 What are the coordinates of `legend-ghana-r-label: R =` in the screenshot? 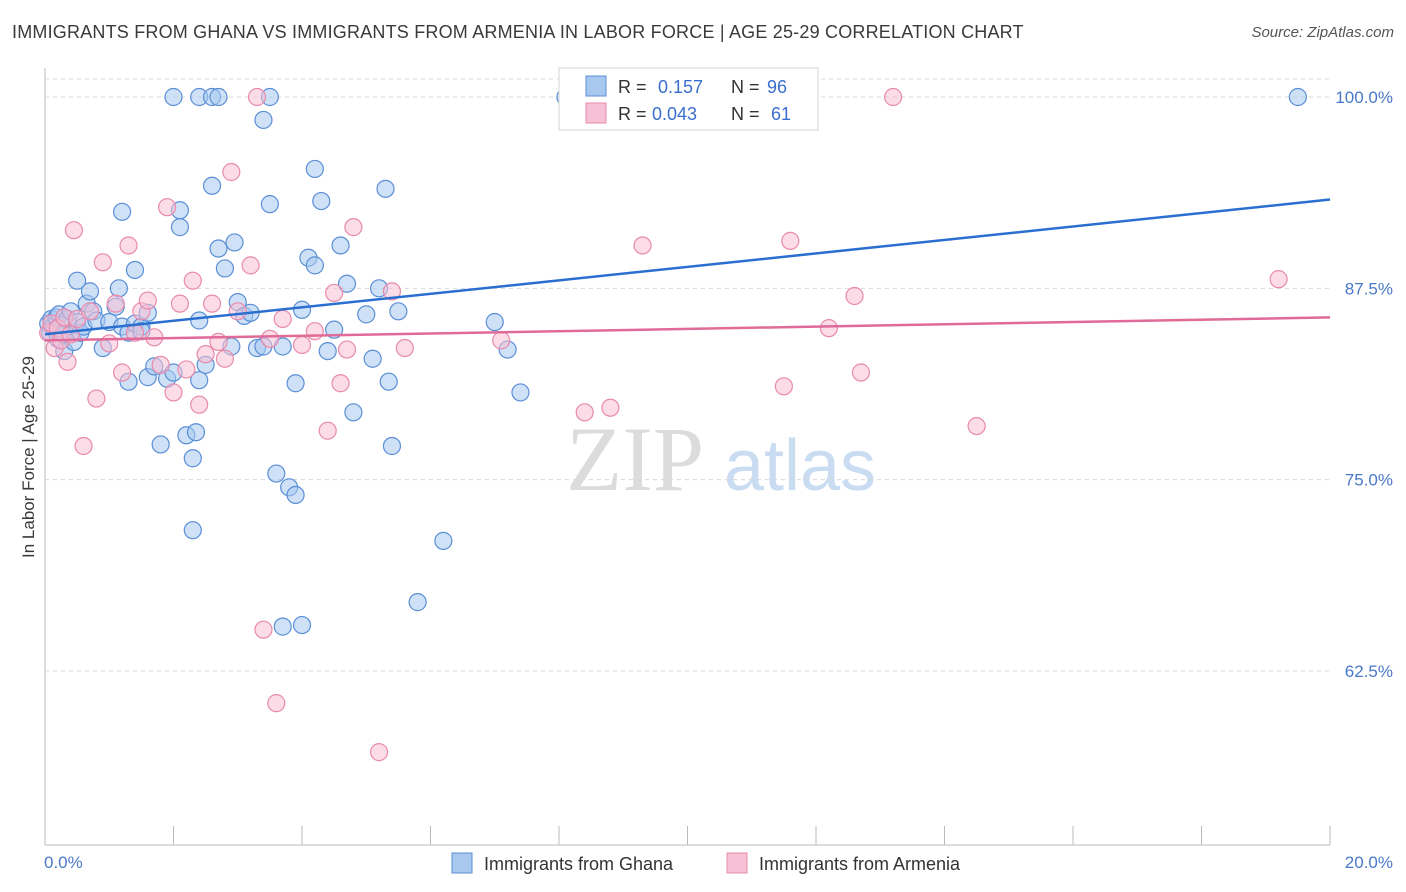 It's located at (632, 87).